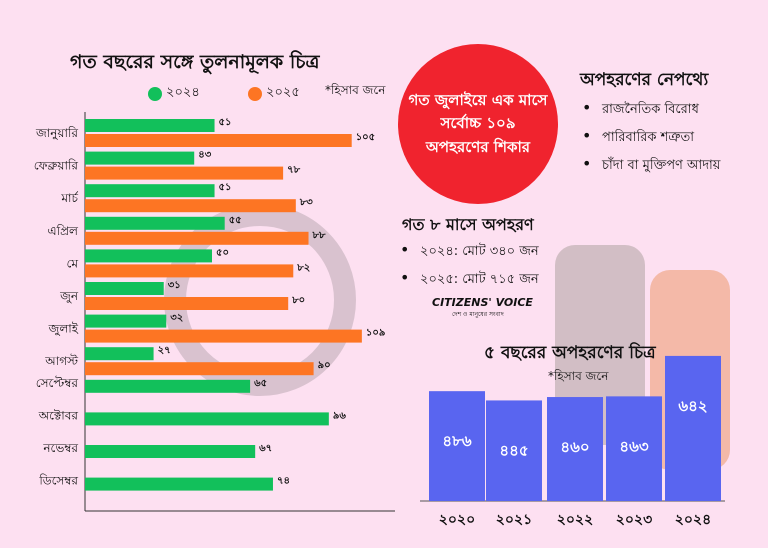 The width and height of the screenshot is (768, 548). Describe the element at coordinates (468, 251) in the screenshot. I see `eight-months-item: ২০২৪: মোট ৩৪০ জন` at that location.